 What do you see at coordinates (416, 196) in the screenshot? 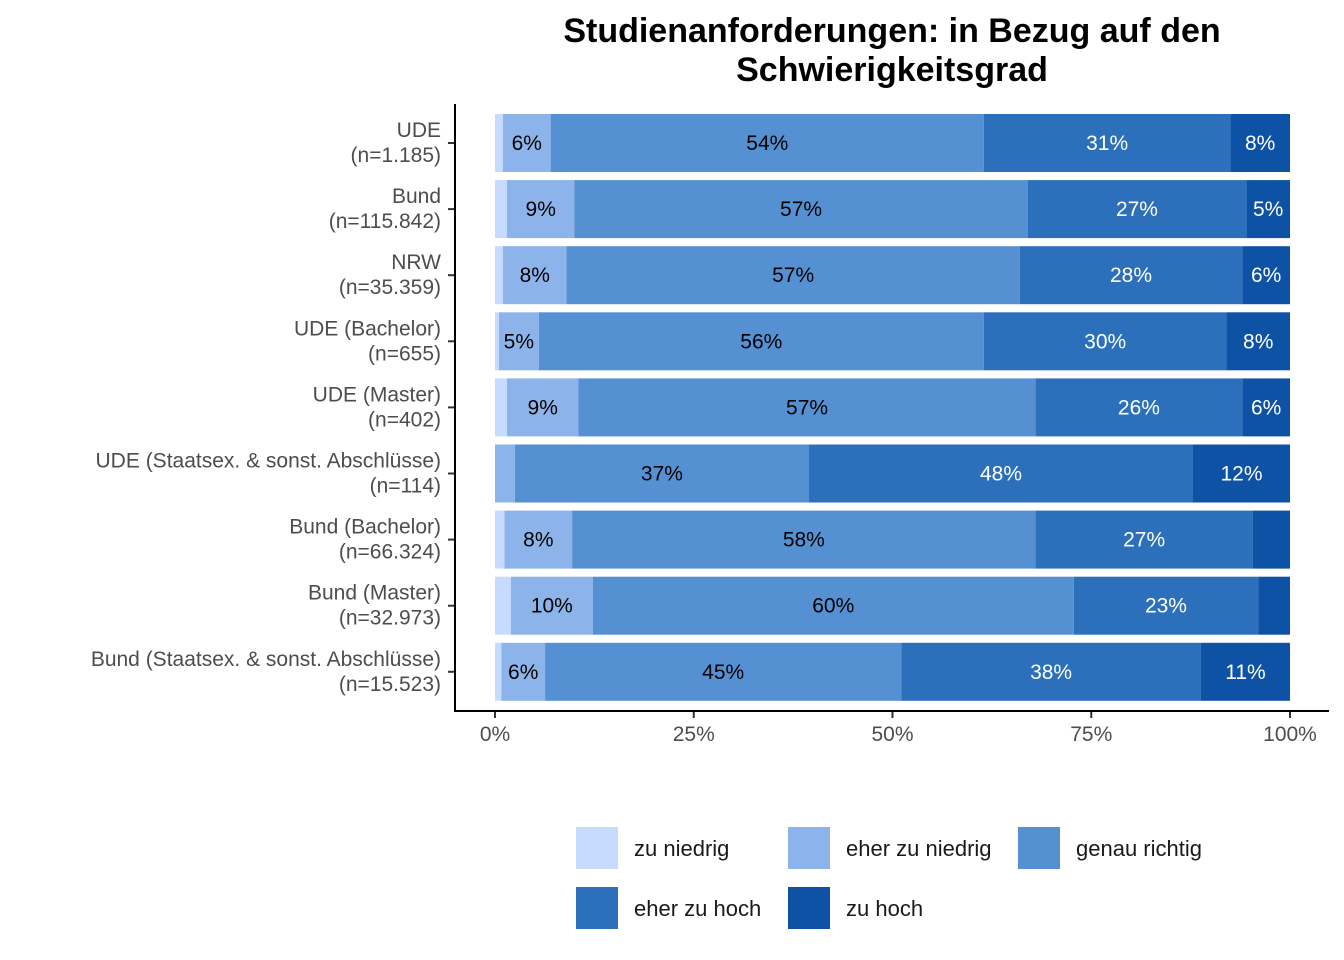
I see `y-tick-label-category: Bund` at bounding box center [416, 196].